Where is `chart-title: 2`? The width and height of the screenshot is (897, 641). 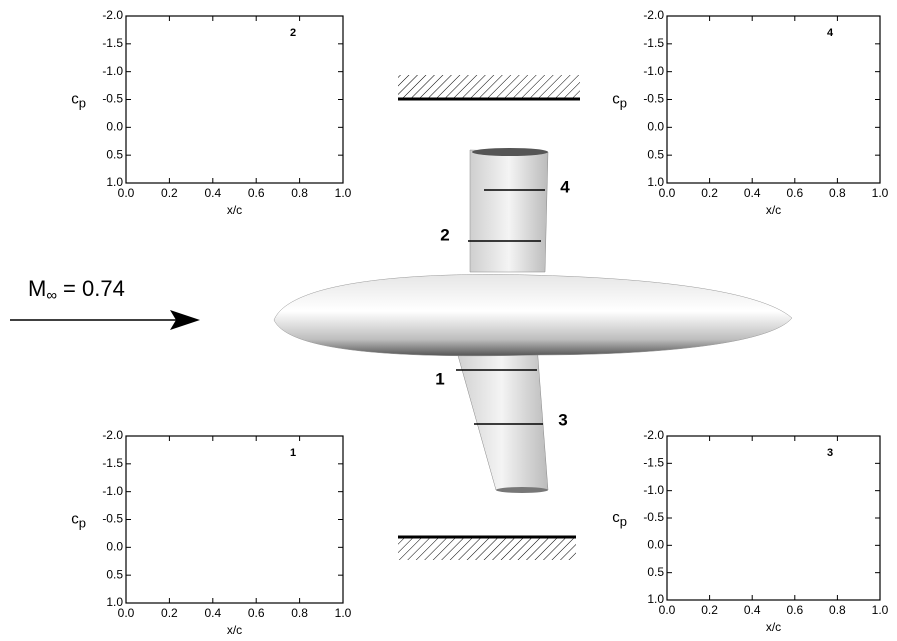 chart-title: 2 is located at coordinates (293, 33).